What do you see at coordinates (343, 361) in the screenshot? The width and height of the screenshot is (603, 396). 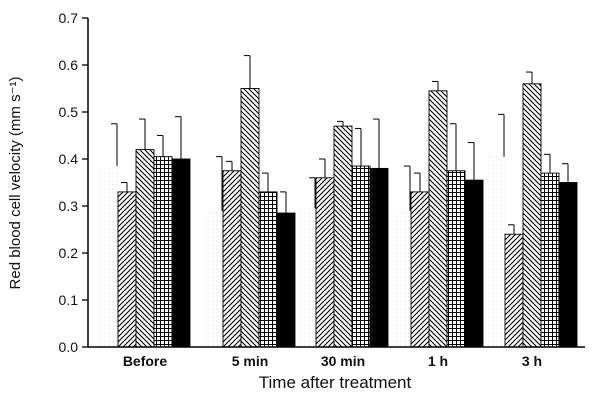 I see `x-tick-label: 30 min` at bounding box center [343, 361].